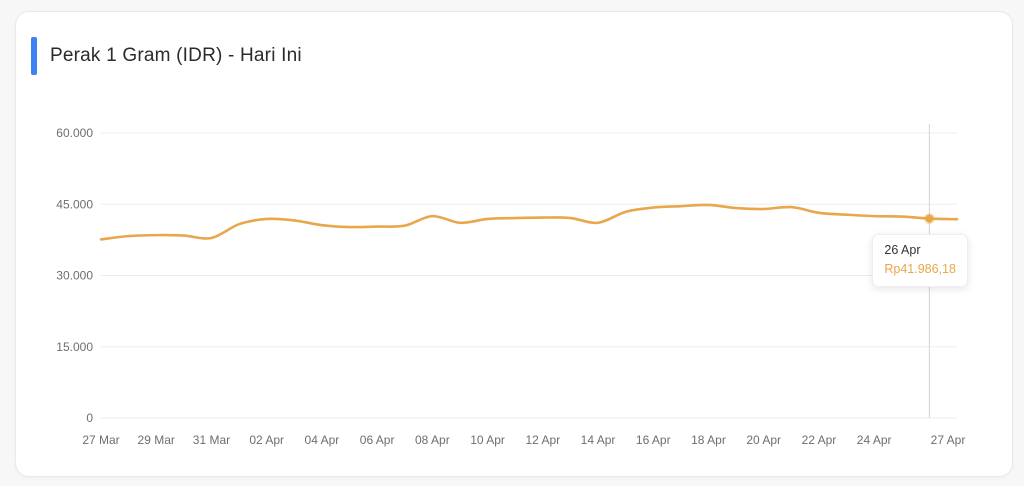 Image resolution: width=1024 pixels, height=486 pixels. I want to click on hover-point-marker, so click(929, 219).